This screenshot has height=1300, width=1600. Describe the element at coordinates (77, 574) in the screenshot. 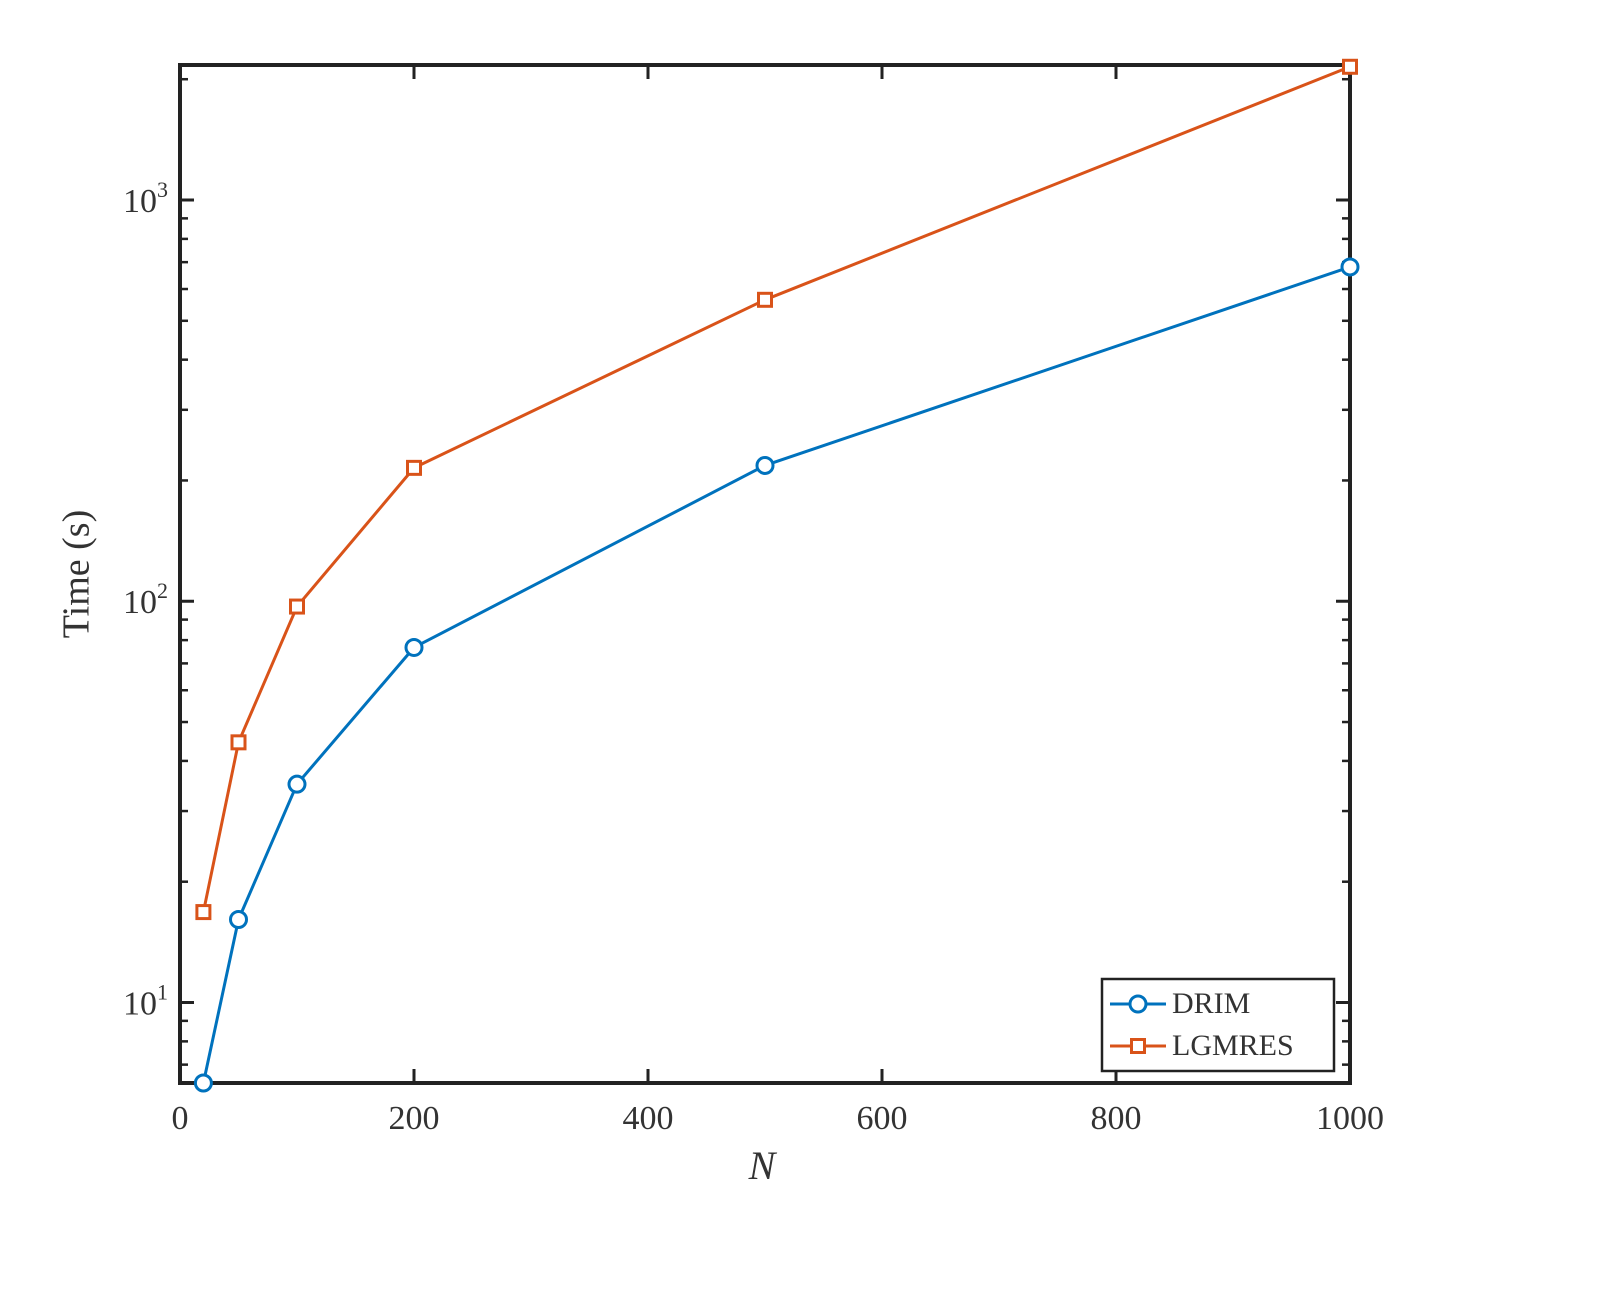

I see `y-axis-label: Time (s)` at that location.